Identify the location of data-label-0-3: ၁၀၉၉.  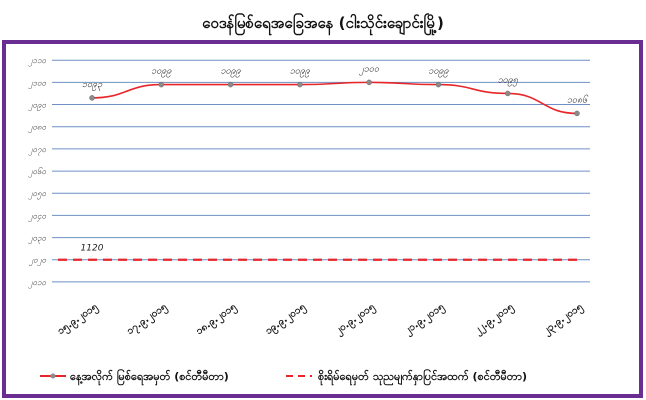
(300, 72).